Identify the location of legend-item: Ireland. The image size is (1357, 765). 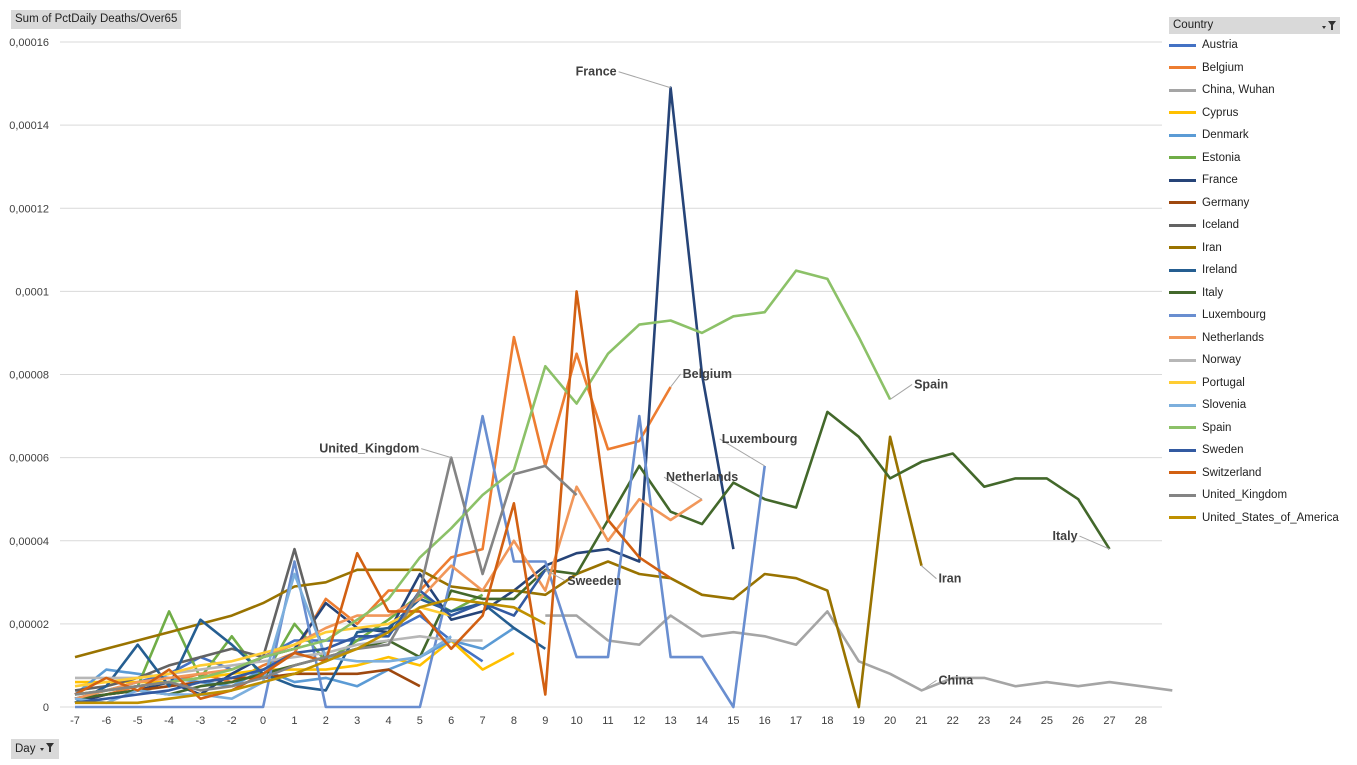
(1254, 270).